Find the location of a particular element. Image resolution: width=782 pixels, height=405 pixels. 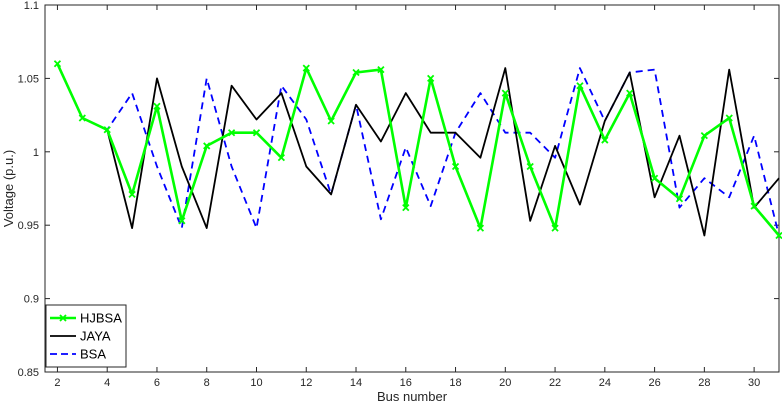

y-tick-label: 1 is located at coordinates (36, 153).